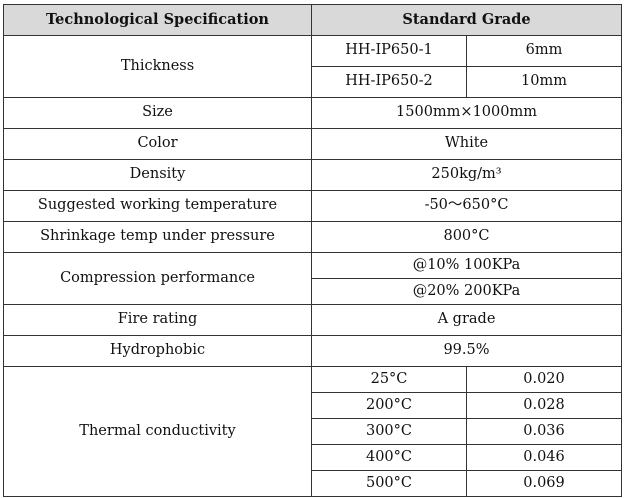 The height and width of the screenshot is (498, 624). I want to click on density-label: Density, so click(157, 175).